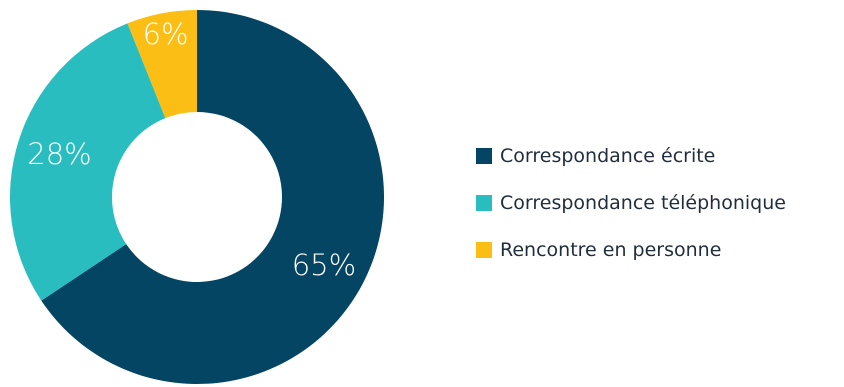  I want to click on legend-swatch-ecrite, so click(484, 155).